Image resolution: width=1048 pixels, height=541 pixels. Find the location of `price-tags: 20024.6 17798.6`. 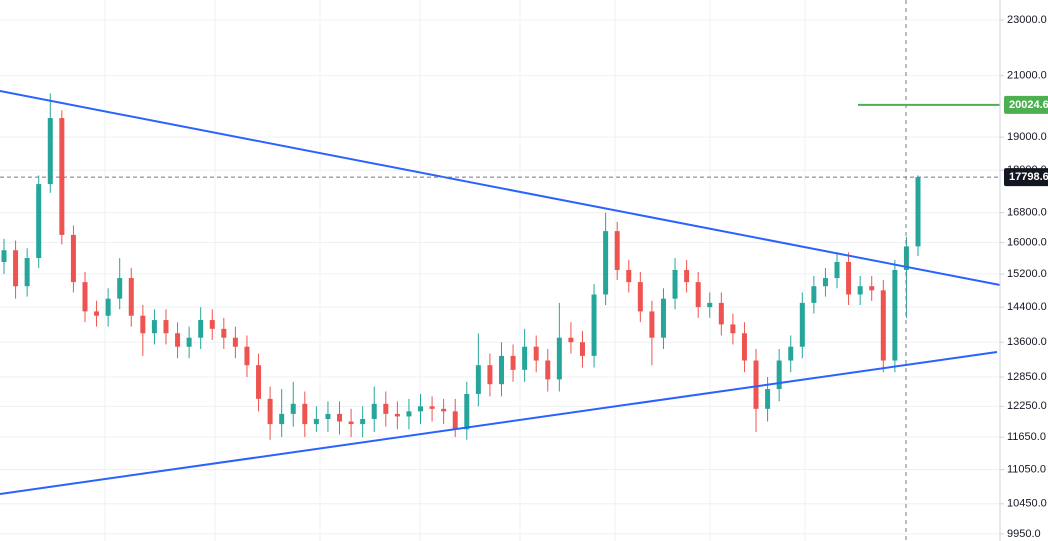

price-tags: 20024.6 17798.6 is located at coordinates (1026, 141).